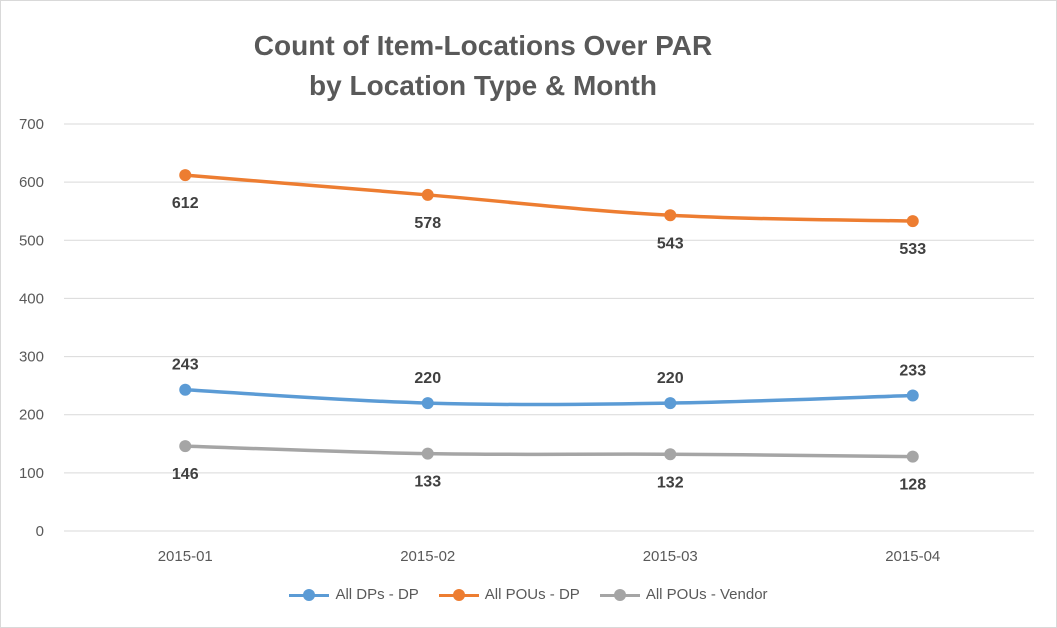 The width and height of the screenshot is (1057, 628). Describe the element at coordinates (670, 556) in the screenshot. I see `x-tick-label: 2015-03` at that location.